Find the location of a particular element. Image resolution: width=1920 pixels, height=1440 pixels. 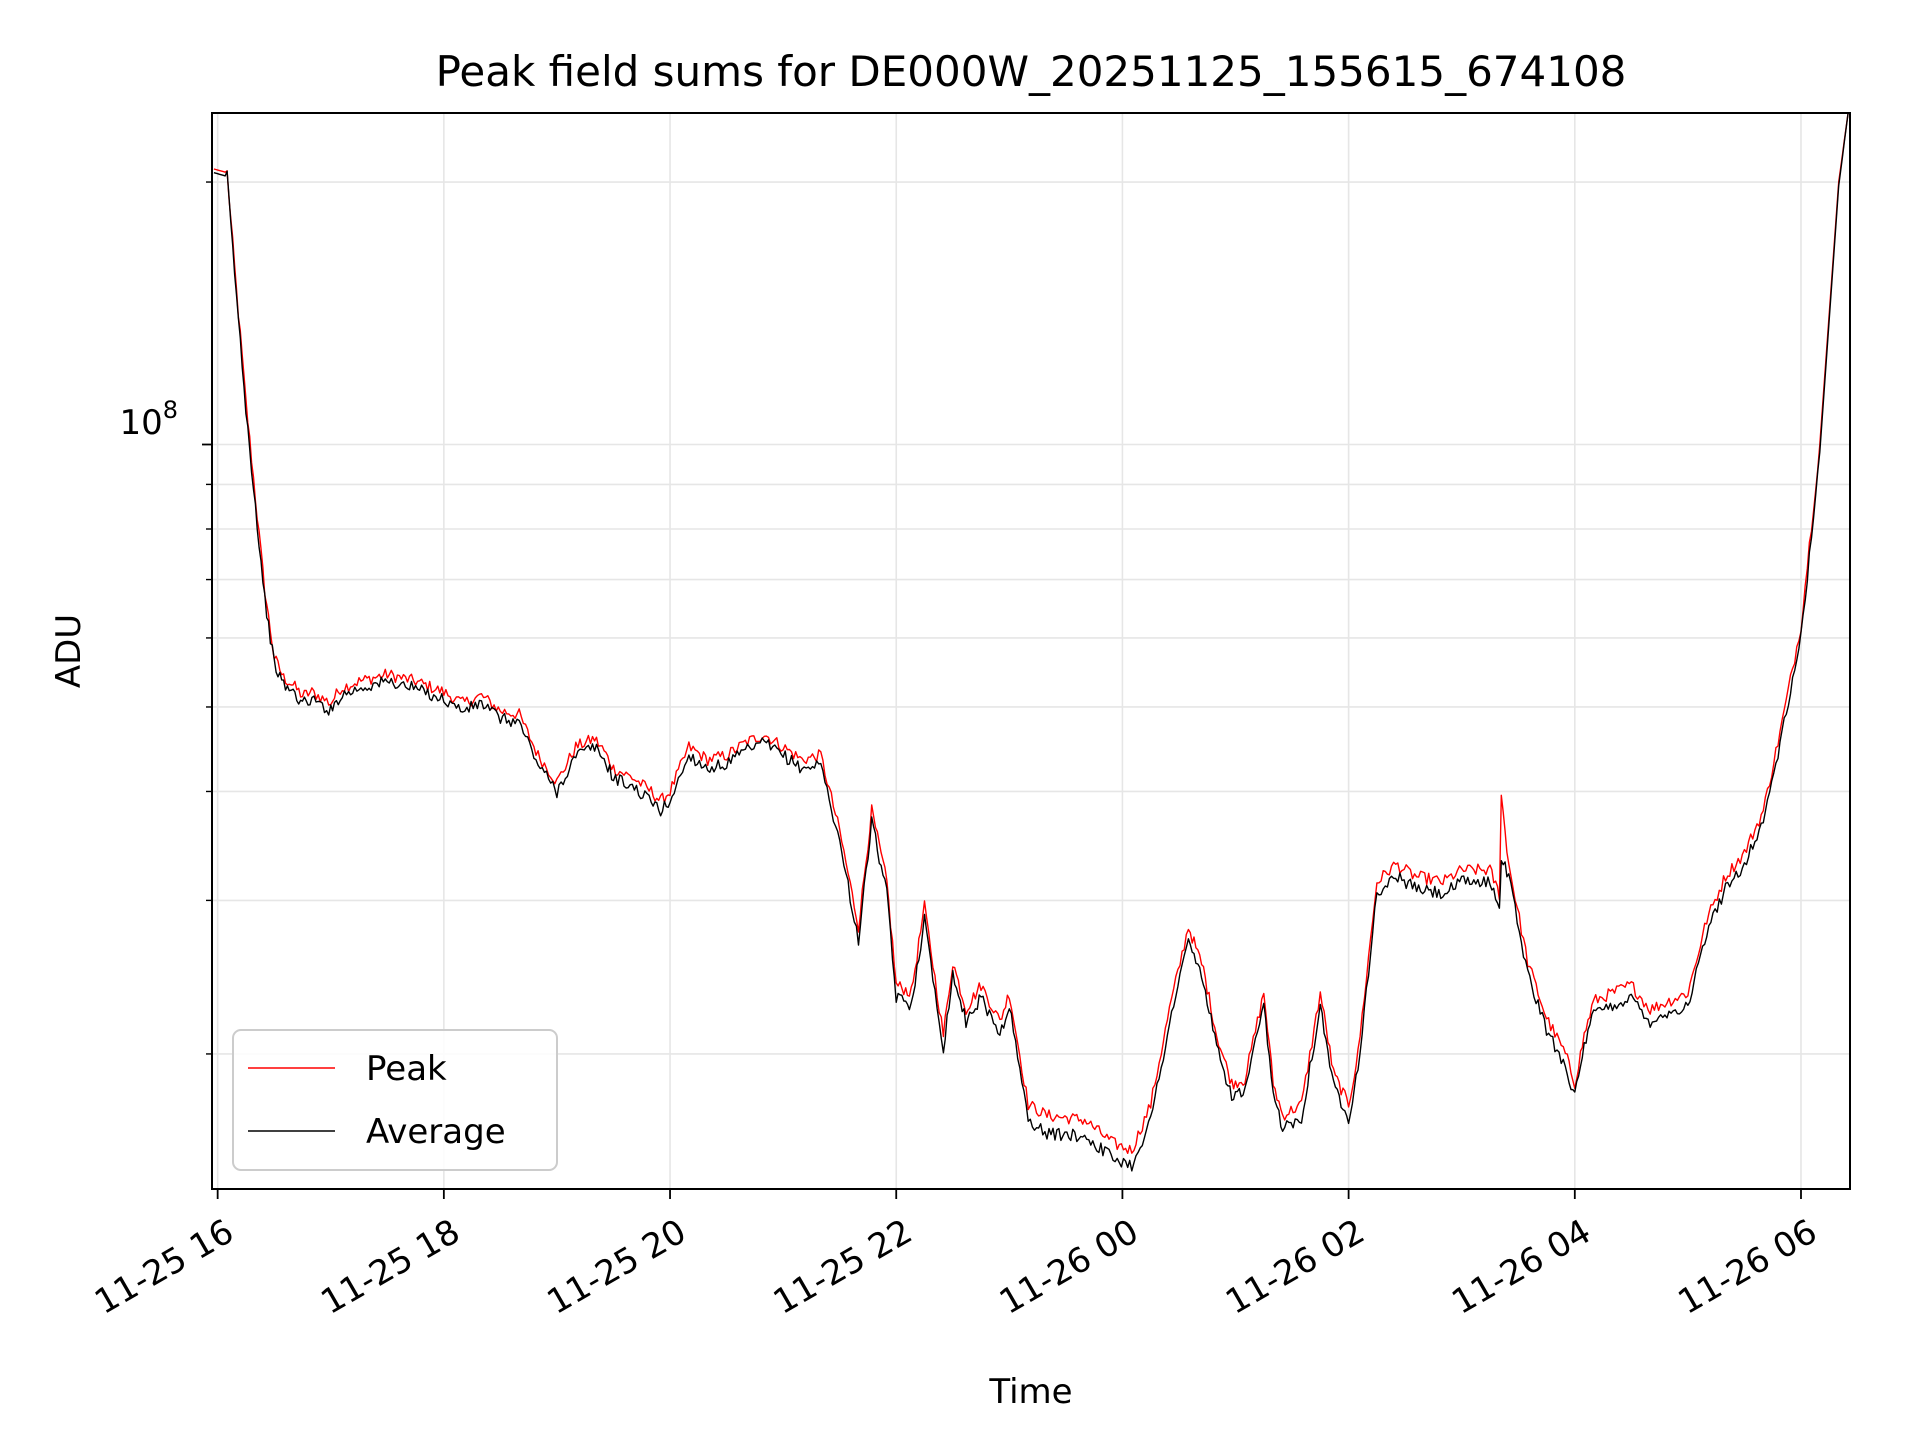

legend: Peak Average is located at coordinates (395, 1100).